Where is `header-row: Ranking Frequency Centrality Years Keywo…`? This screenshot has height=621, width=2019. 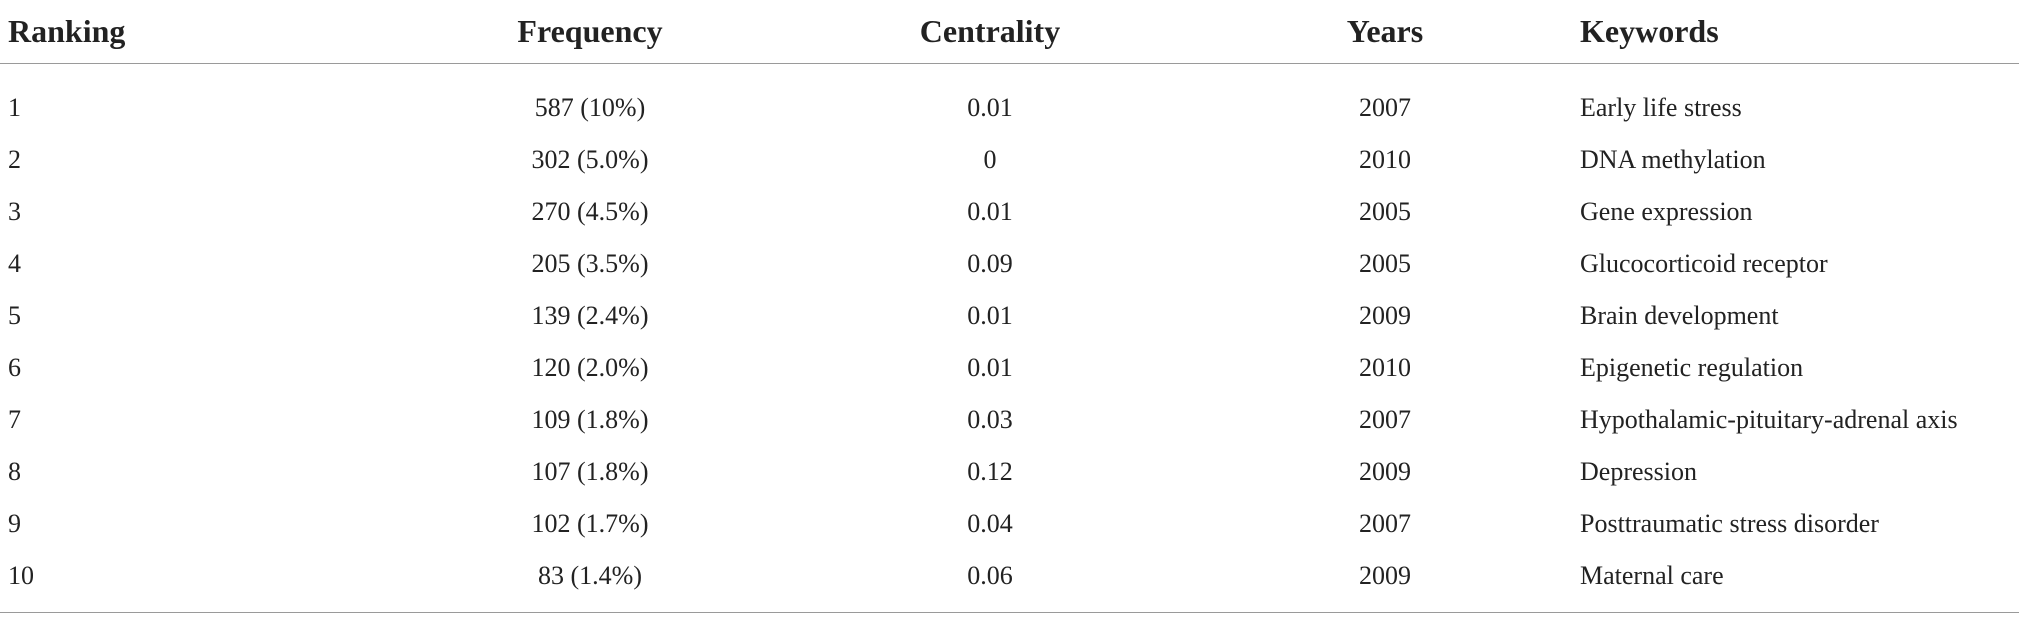
header-row: Ranking Frequency Centrality Years Keywo… is located at coordinates (1009, 32).